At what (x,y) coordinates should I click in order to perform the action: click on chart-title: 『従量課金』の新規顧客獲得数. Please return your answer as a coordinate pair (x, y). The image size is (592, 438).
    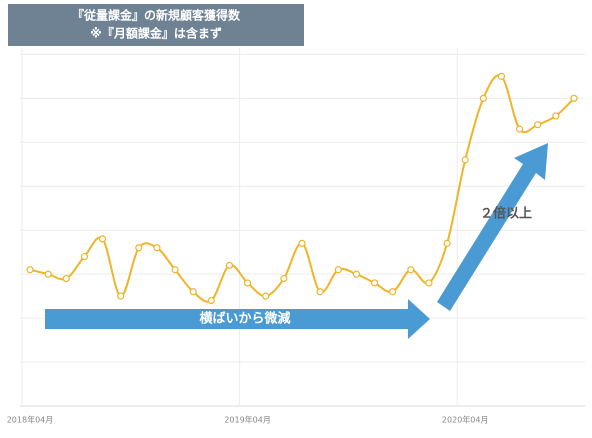
    Looking at the image, I should click on (156, 15).